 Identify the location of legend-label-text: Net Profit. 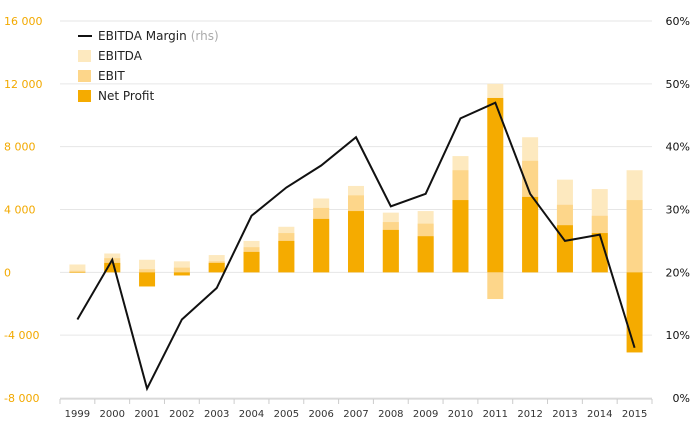
(126, 96).